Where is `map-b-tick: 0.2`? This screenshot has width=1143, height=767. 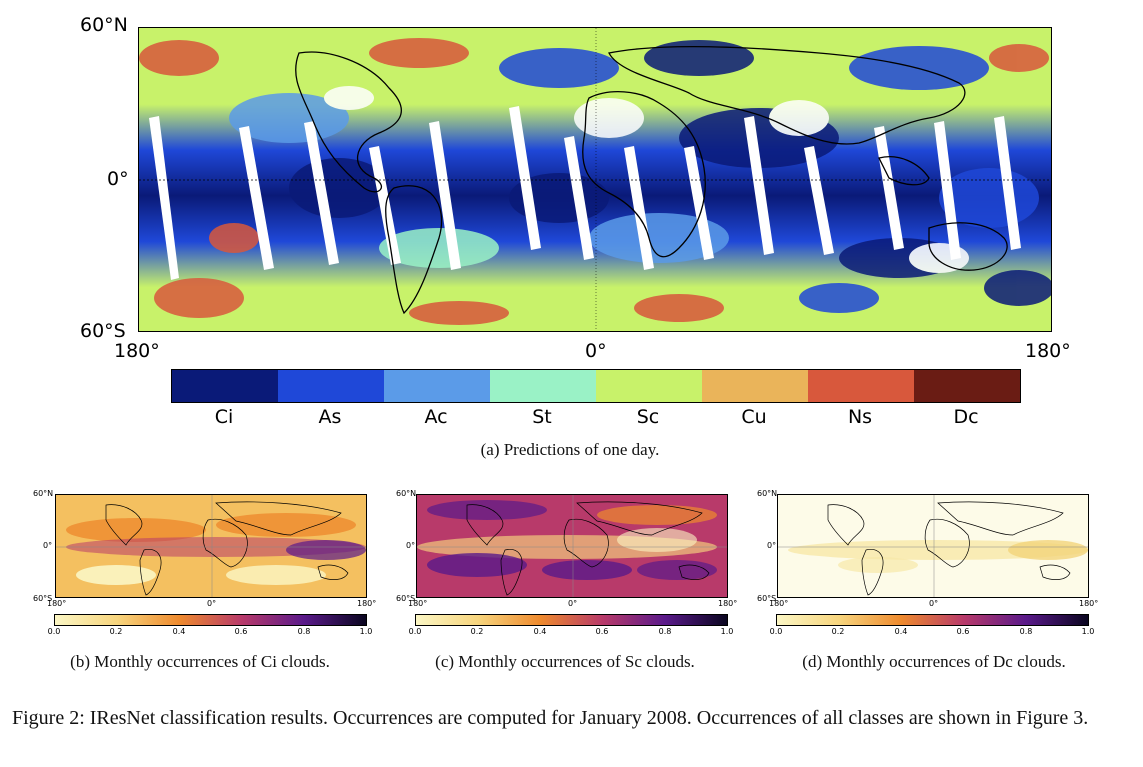 map-b-tick: 0.2 is located at coordinates (116, 631).